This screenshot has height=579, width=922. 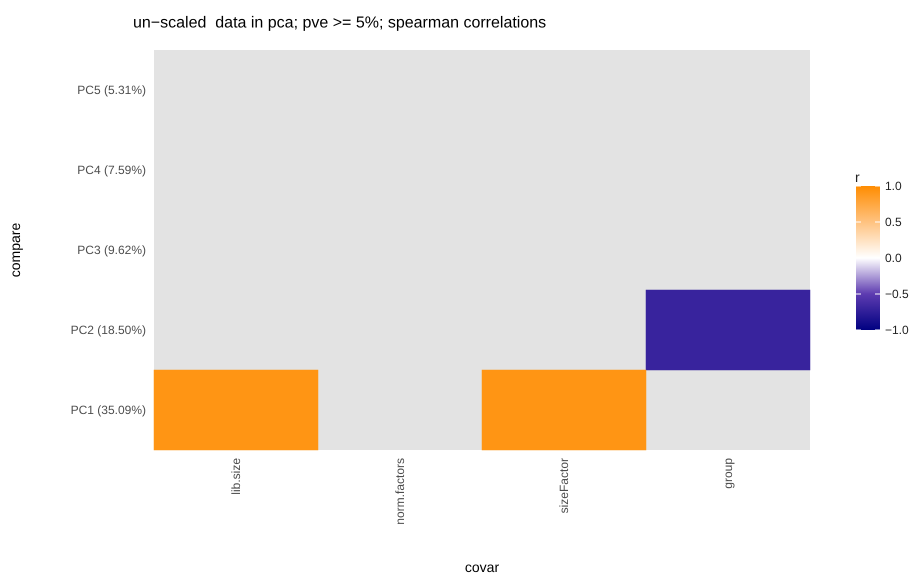 What do you see at coordinates (893, 258) in the screenshot?
I see `color-bar-label: 0.0` at bounding box center [893, 258].